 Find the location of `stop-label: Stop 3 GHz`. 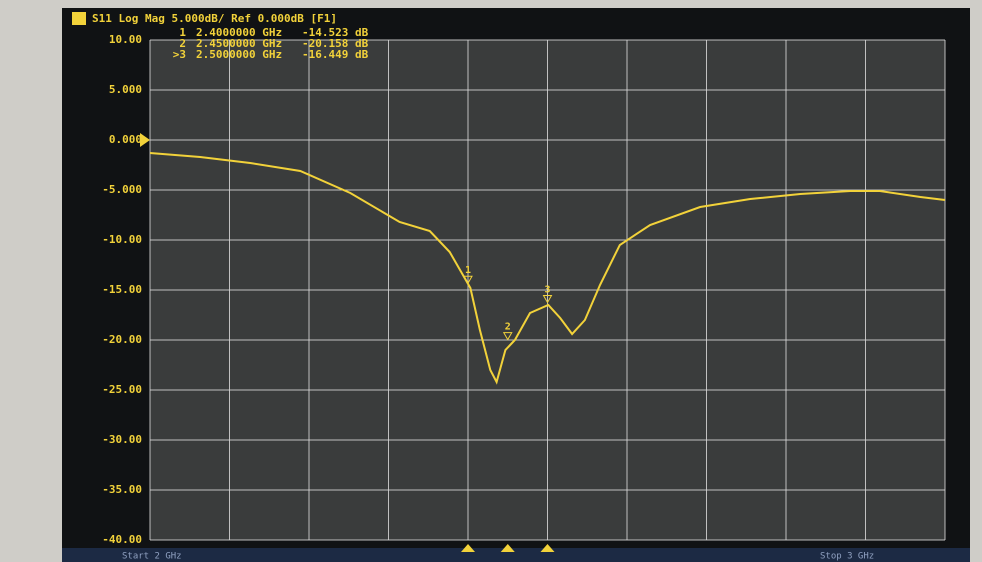

stop-label: Stop 3 GHz is located at coordinates (847, 557).